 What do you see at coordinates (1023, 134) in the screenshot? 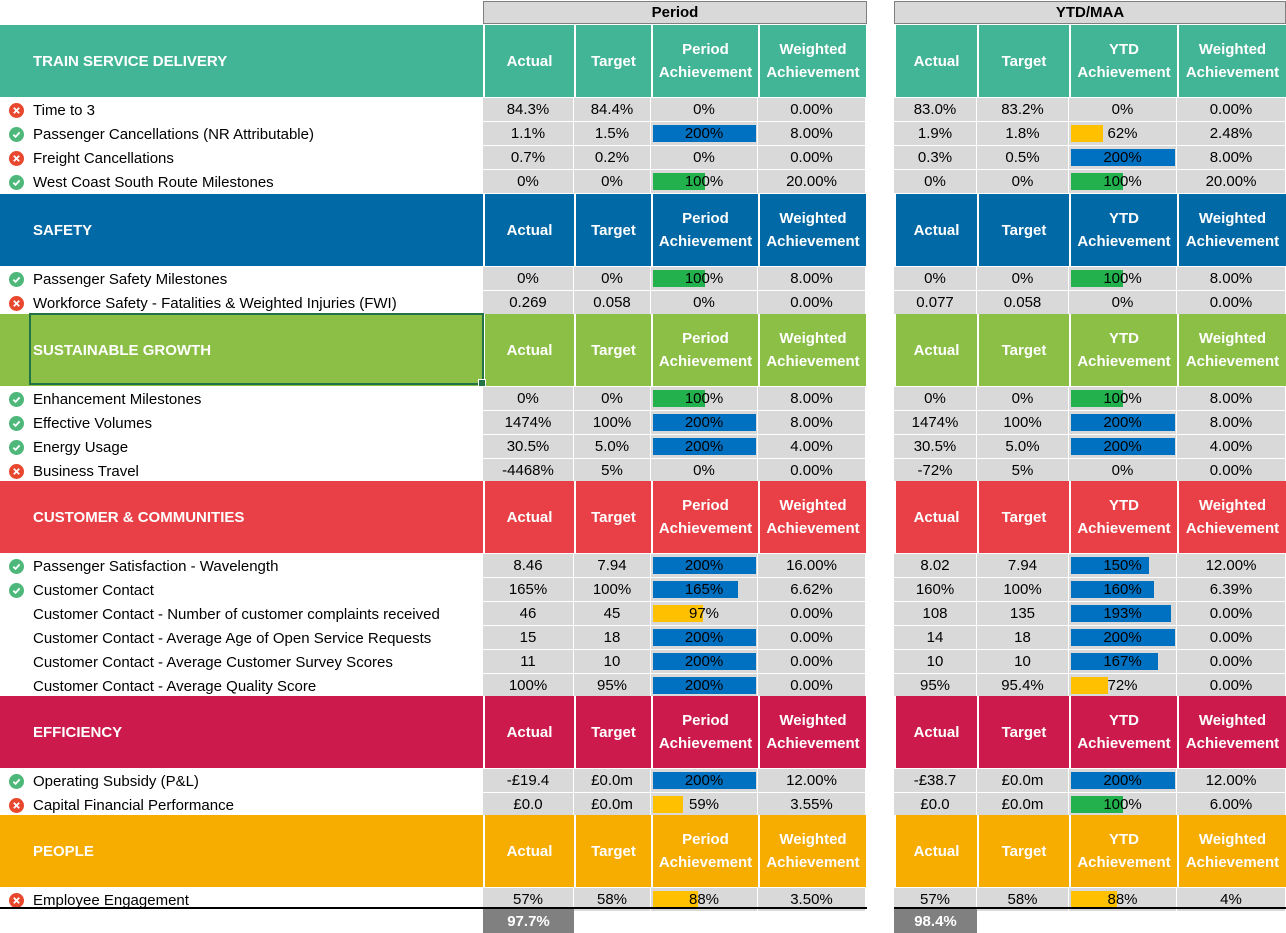
I see `cell-y-target: 1.8%` at bounding box center [1023, 134].